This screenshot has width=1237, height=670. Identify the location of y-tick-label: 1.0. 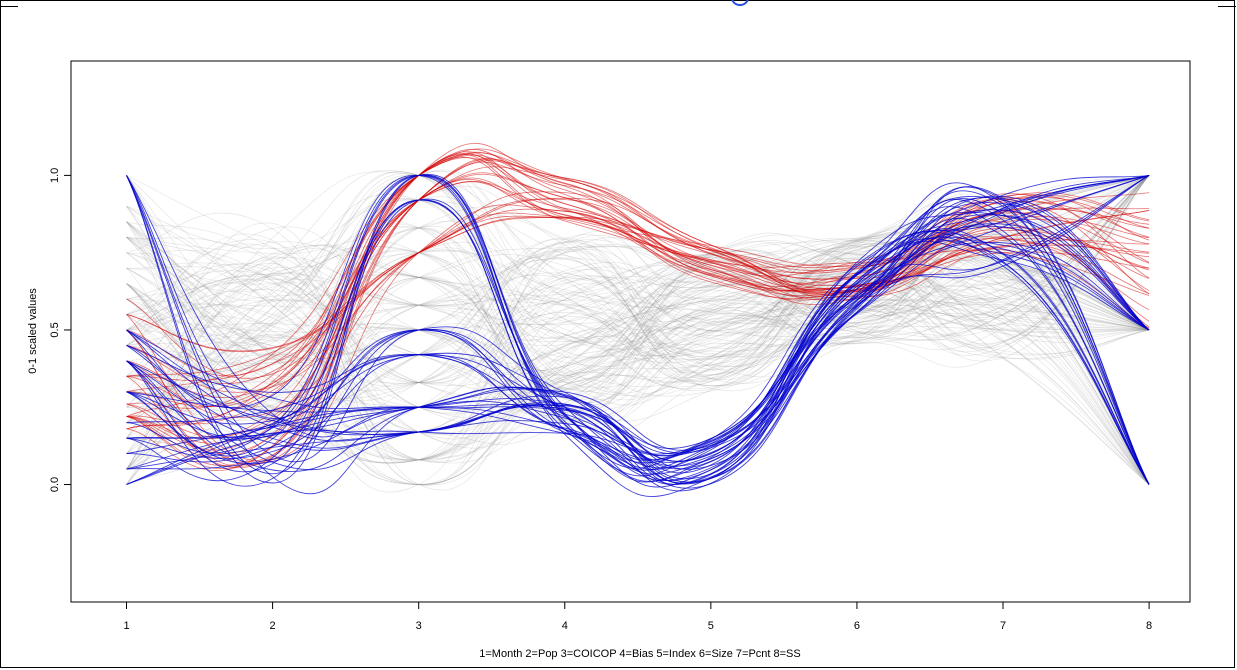
(55, 175).